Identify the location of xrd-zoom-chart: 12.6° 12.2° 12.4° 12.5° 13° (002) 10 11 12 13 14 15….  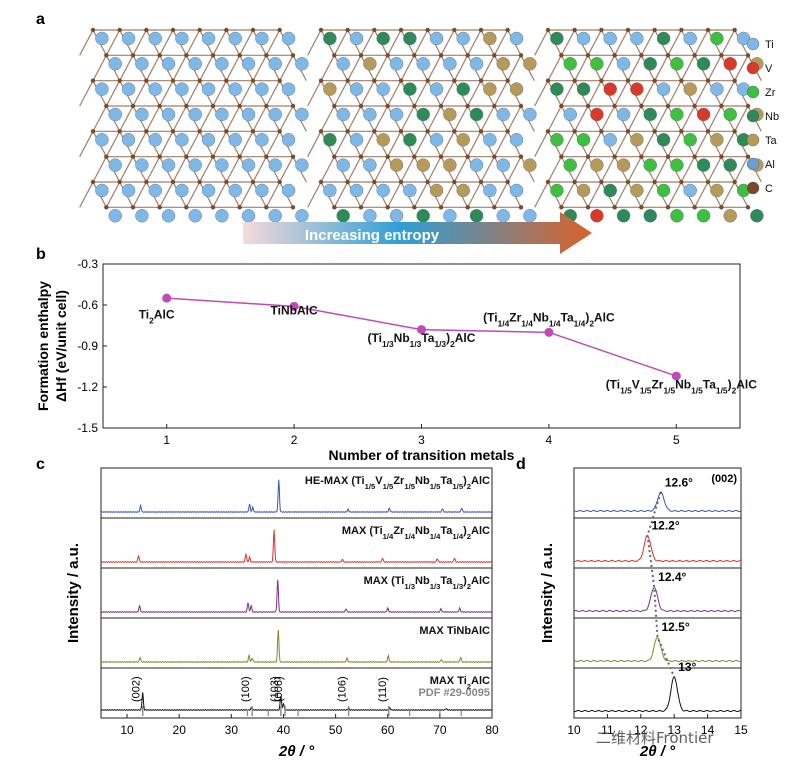
(643, 613).